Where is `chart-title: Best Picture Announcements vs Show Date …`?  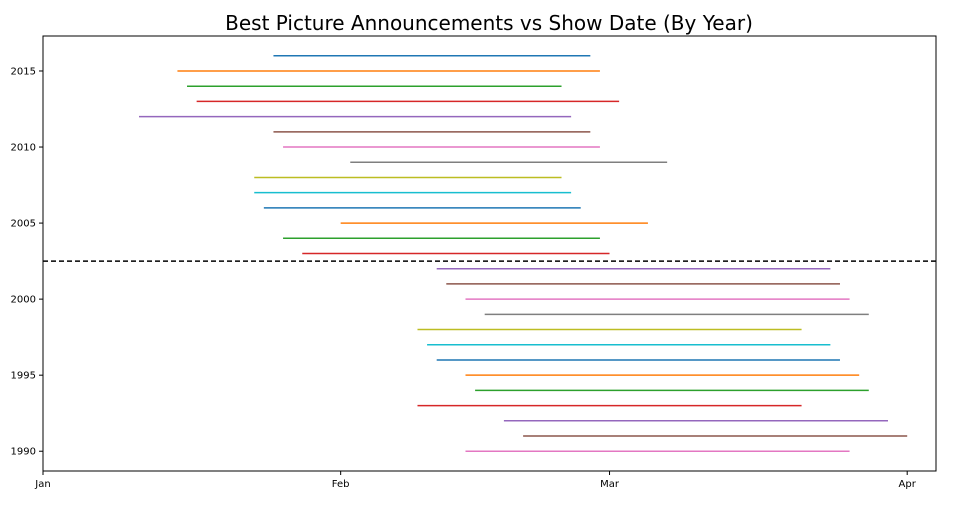 chart-title: Best Picture Announcements vs Show Date … is located at coordinates (489, 23).